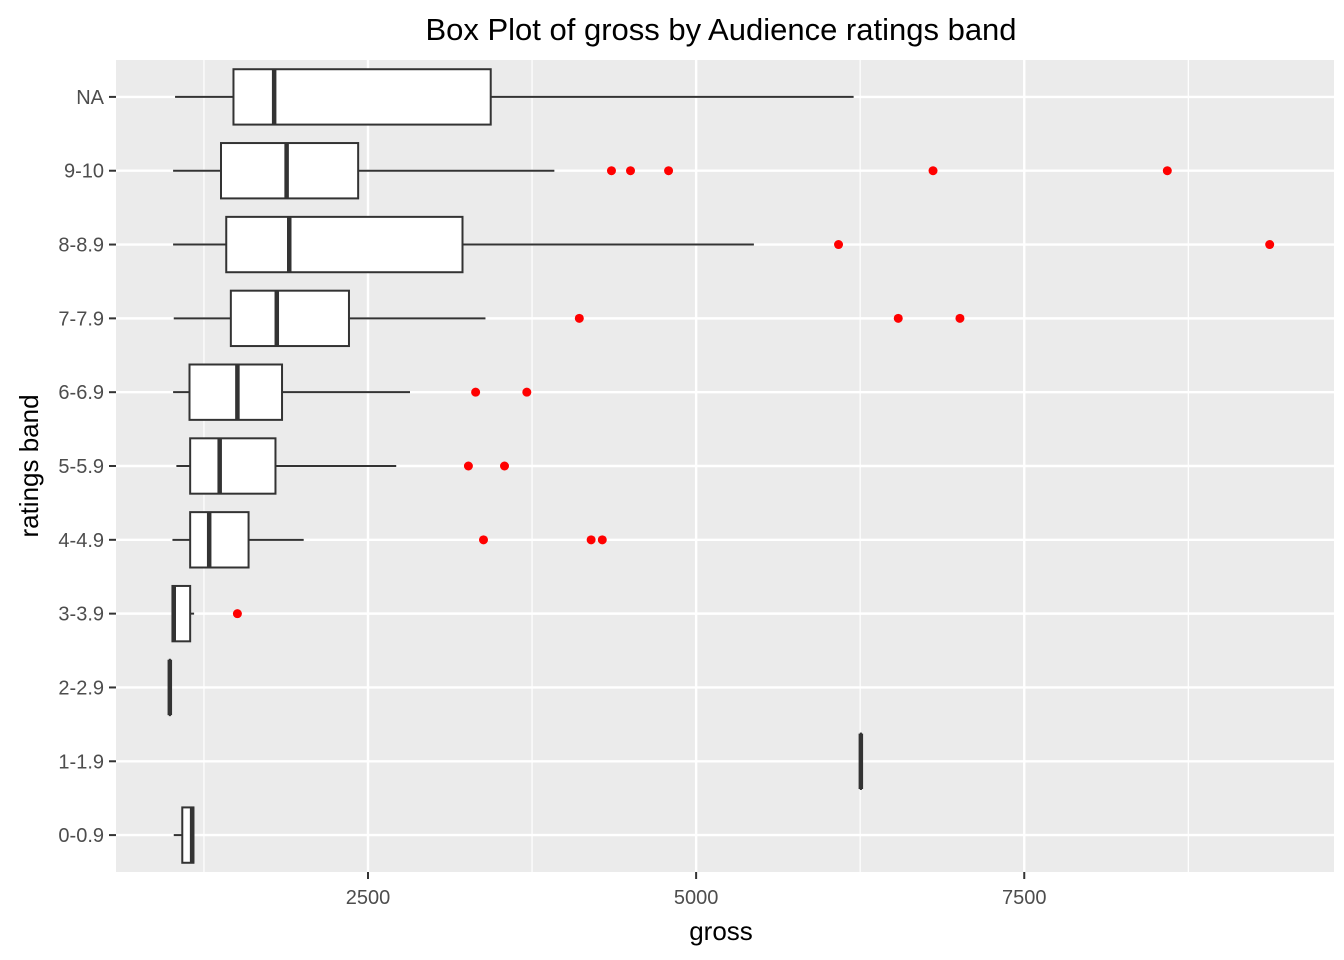 The width and height of the screenshot is (1344, 960). What do you see at coordinates (81, 319) in the screenshot?
I see `y-tick-label: 7-7.9` at bounding box center [81, 319].